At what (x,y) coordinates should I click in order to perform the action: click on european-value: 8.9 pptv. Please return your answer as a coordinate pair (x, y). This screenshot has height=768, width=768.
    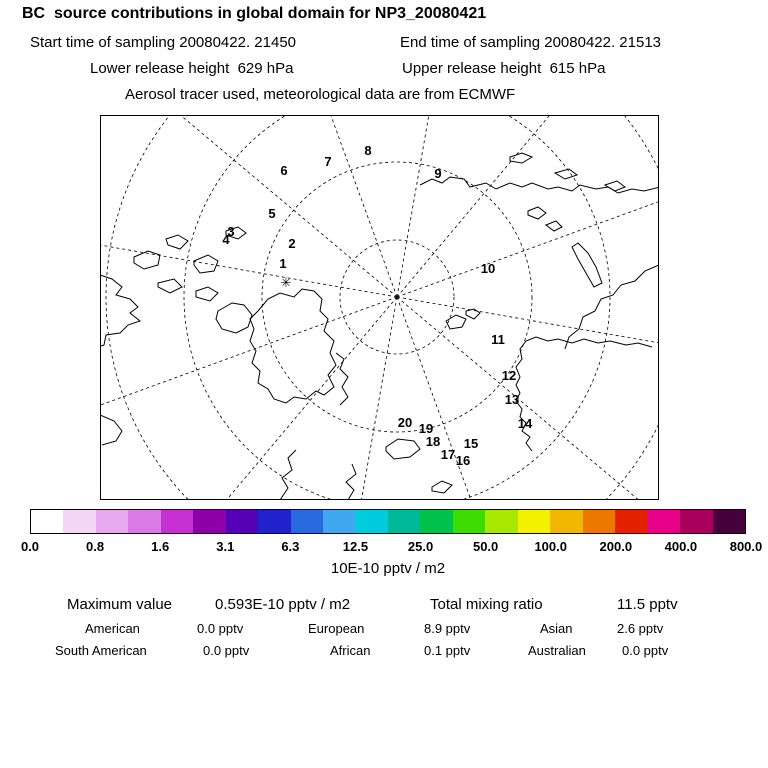
    Looking at the image, I should click on (447, 628).